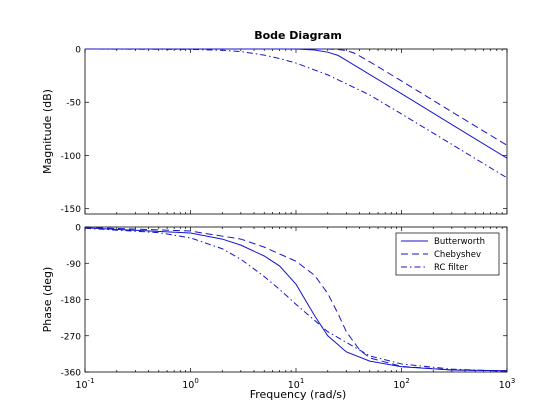 The width and height of the screenshot is (560, 420). What do you see at coordinates (47, 131) in the screenshot?
I see `magnitude-y-axis-label: Magnitude (dB)` at bounding box center [47, 131].